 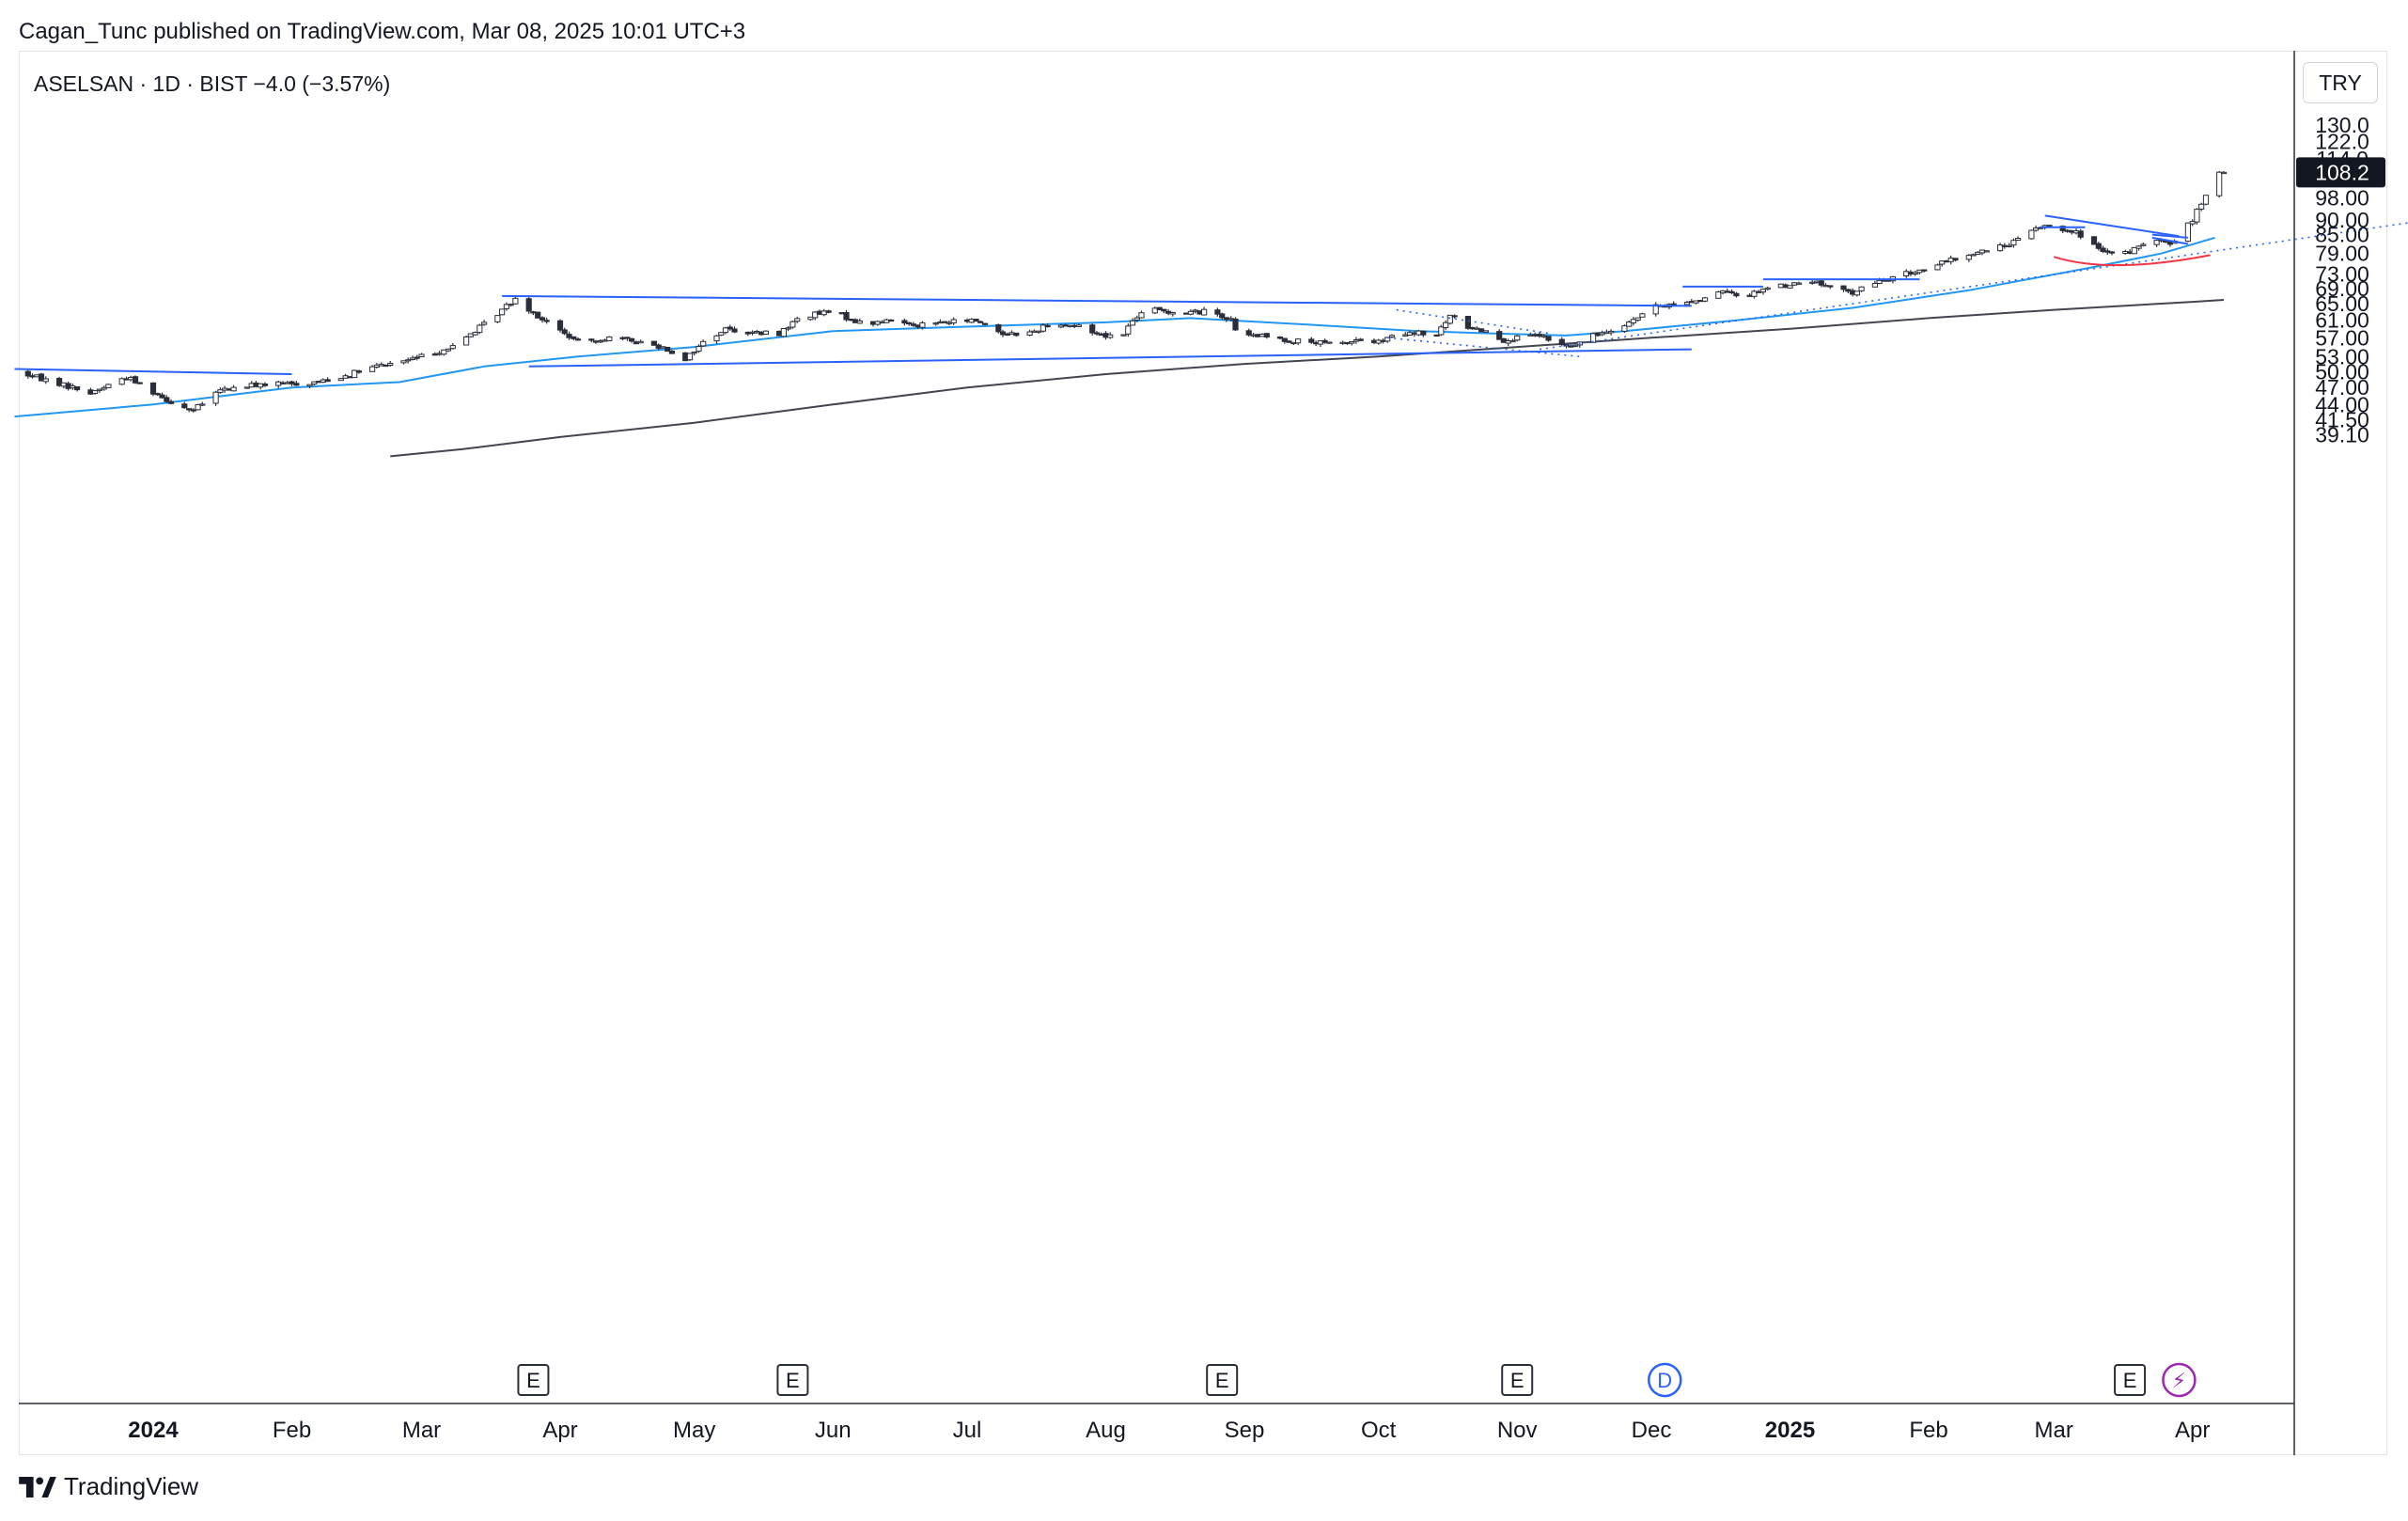 What do you see at coordinates (108, 1486) in the screenshot?
I see `tradingview-brand: TradingView` at bounding box center [108, 1486].